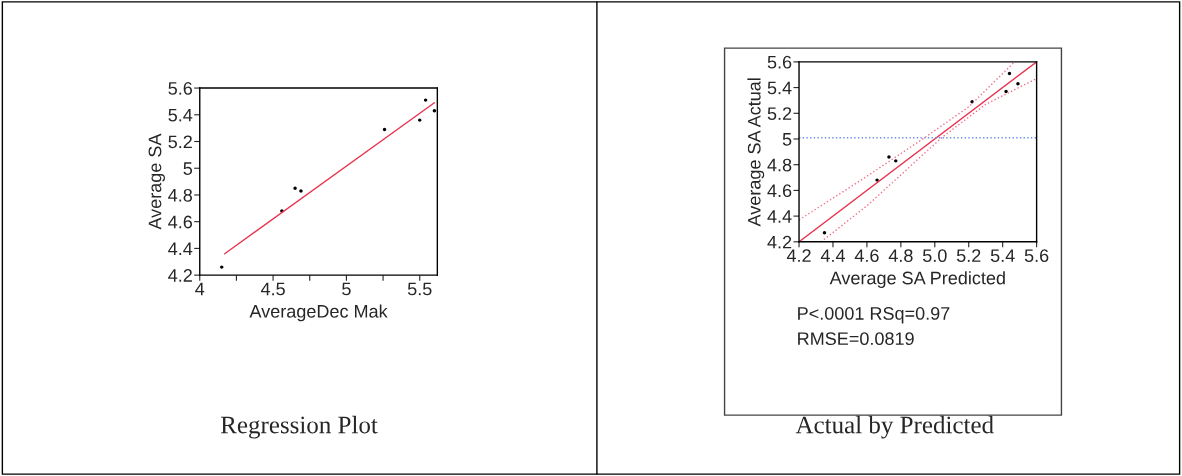  I want to click on x-tick-label: 5.5, so click(419, 289).